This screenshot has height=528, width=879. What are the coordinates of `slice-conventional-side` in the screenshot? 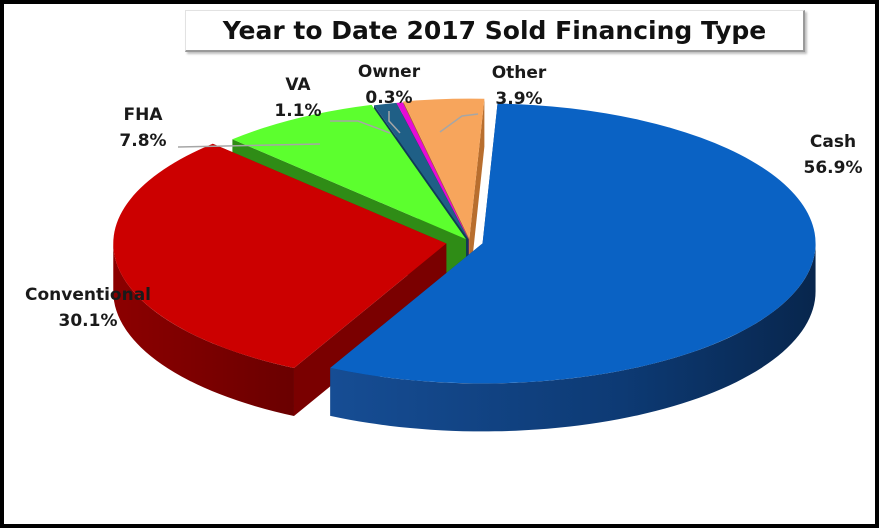 It's located at (203, 330).